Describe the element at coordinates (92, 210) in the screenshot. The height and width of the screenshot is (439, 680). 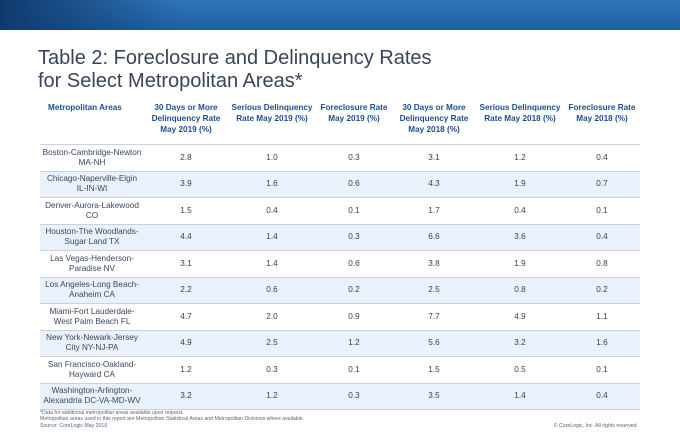
I see `area-cell: Denver-Aurora-Lakewood CO` at that location.